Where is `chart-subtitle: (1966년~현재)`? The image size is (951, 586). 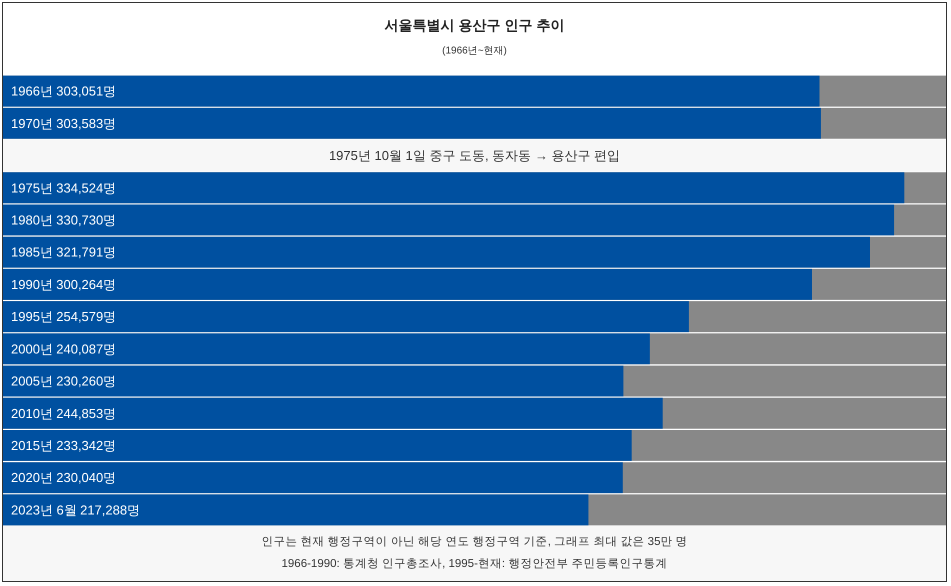
chart-subtitle: (1966년~현재) is located at coordinates (474, 51).